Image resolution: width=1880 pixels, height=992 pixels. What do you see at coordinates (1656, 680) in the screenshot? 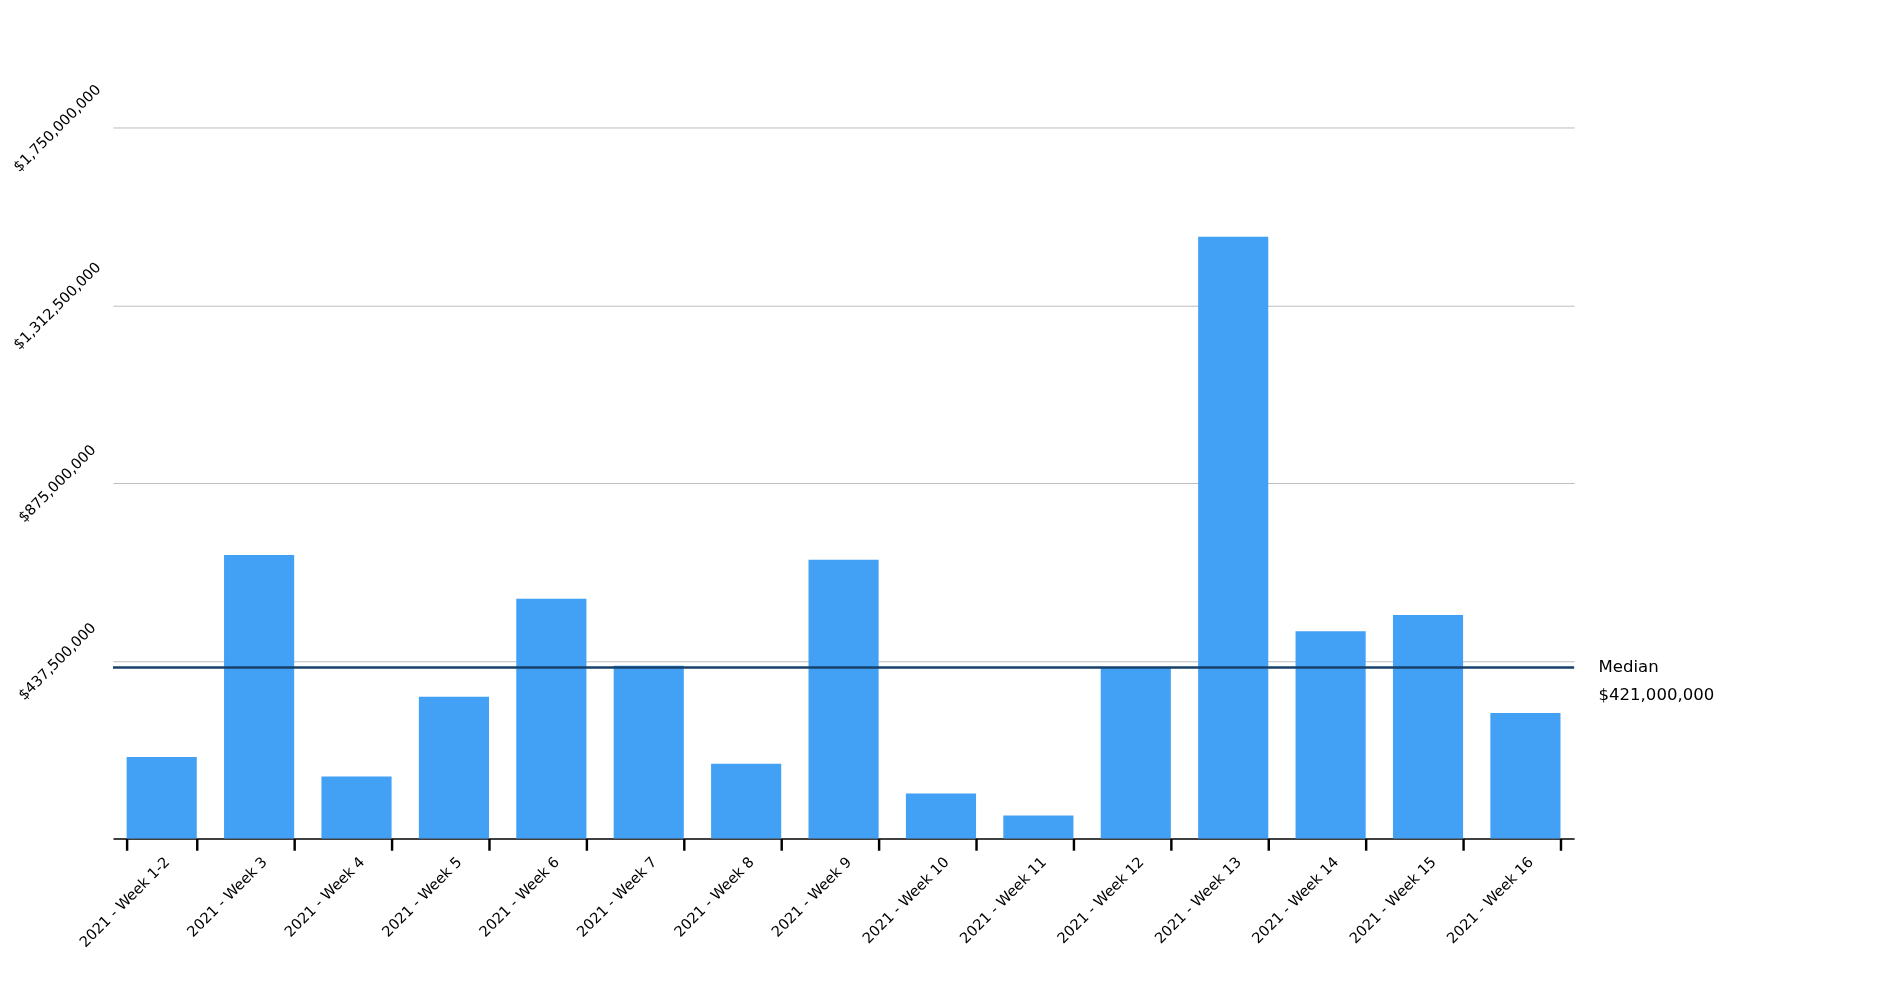
I see `ref-line-label: Median $421,000,000` at bounding box center [1656, 680].